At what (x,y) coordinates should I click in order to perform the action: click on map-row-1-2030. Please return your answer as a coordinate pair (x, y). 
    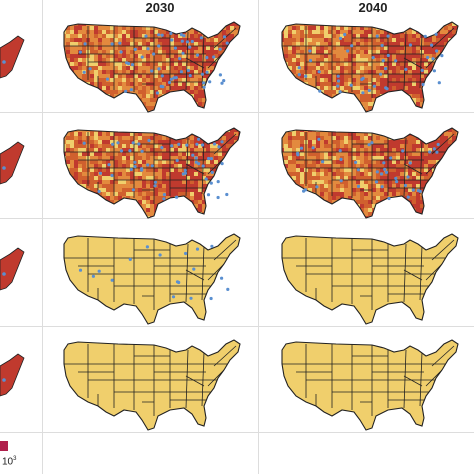
    Looking at the image, I should click on (152, 67).